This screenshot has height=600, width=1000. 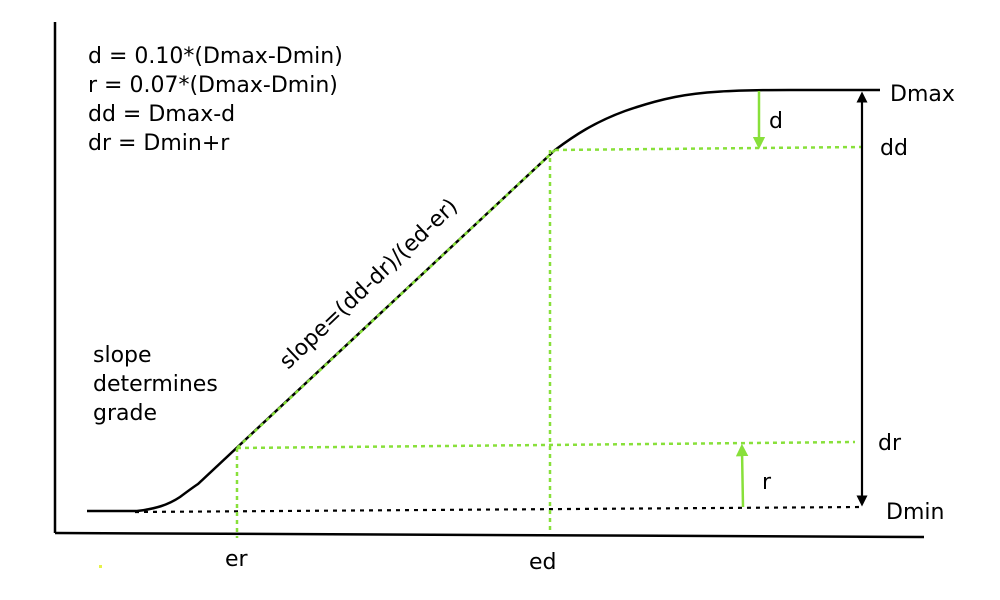 What do you see at coordinates (100, 566) in the screenshot?
I see `stray-dot` at bounding box center [100, 566].